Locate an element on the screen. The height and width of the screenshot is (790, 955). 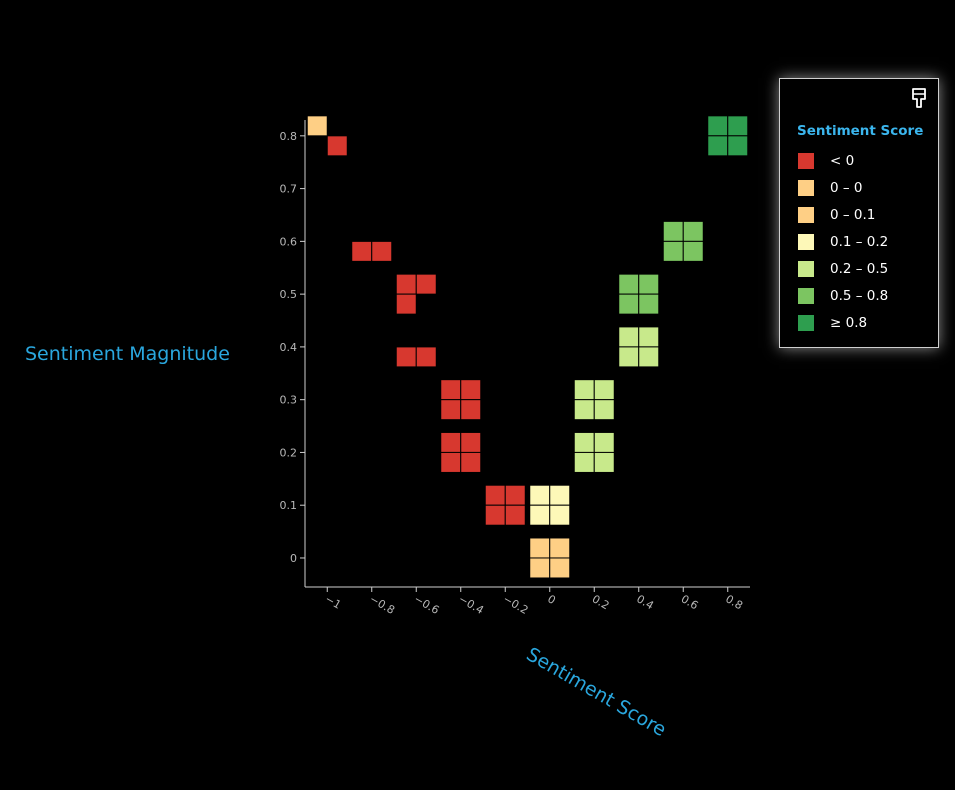
x-tick-label: −0.8 is located at coordinates (382, 604).